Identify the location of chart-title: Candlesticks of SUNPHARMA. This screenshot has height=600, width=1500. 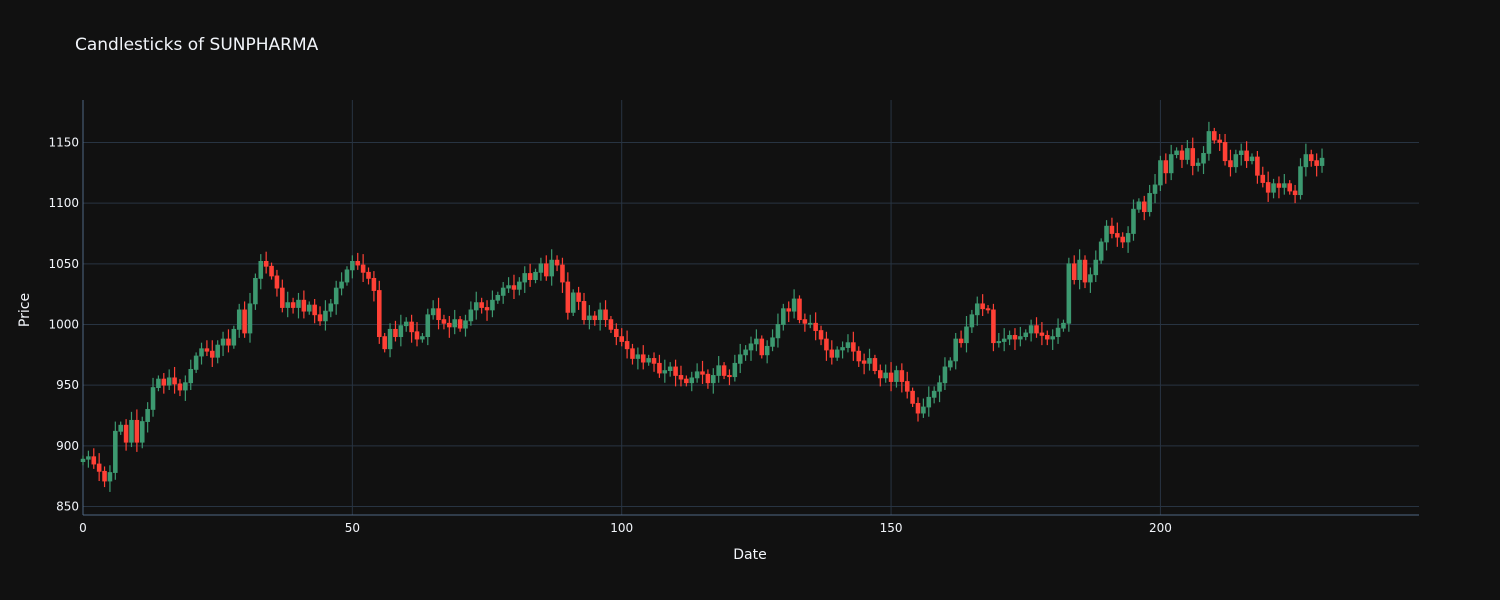
(197, 45).